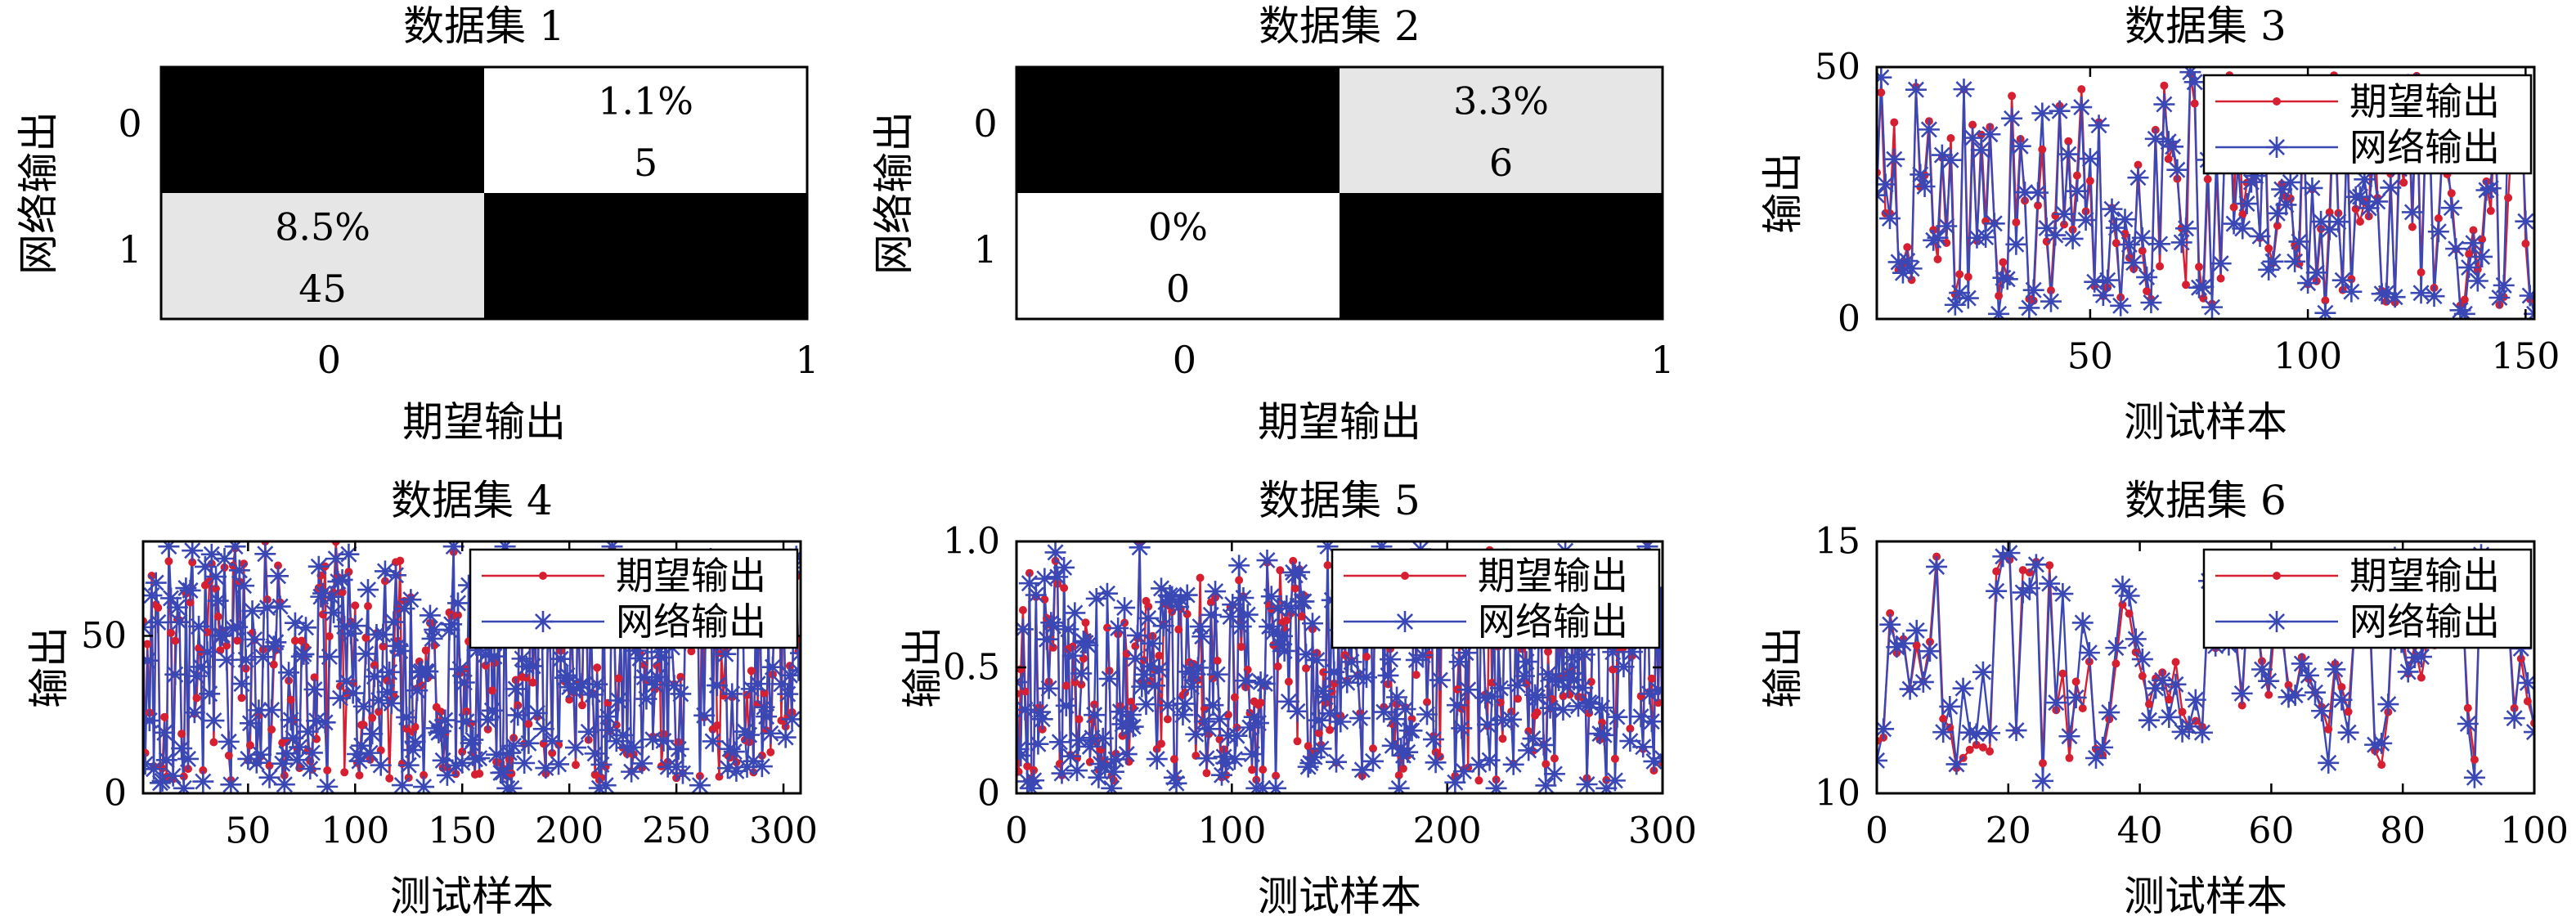 This screenshot has width=2576, height=916. Describe the element at coordinates (2206, 26) in the screenshot. I see `chart-title: 数据集 3` at that location.